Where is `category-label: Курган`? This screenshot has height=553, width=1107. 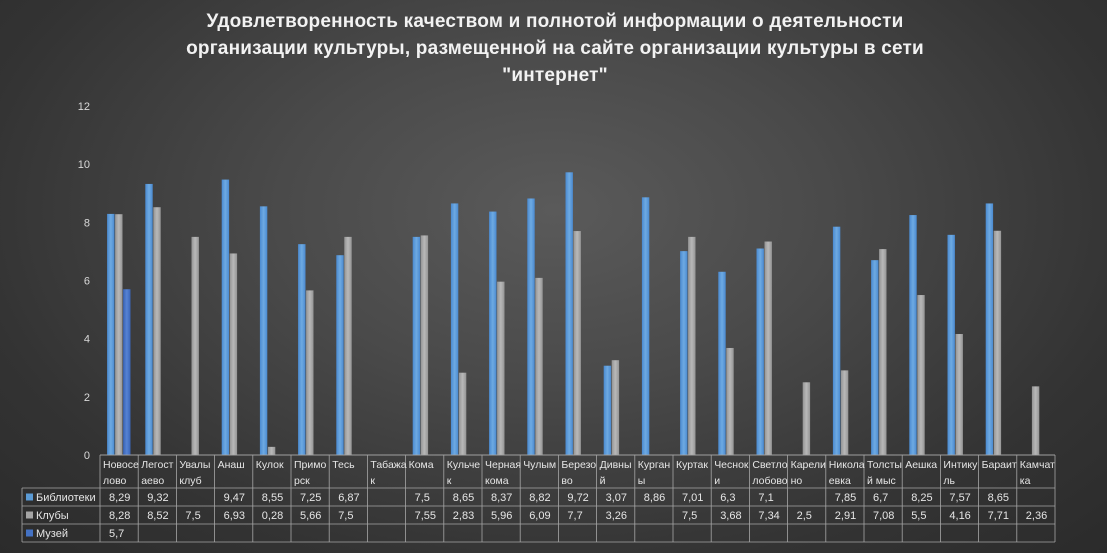 category-label: Курган is located at coordinates (654, 465).